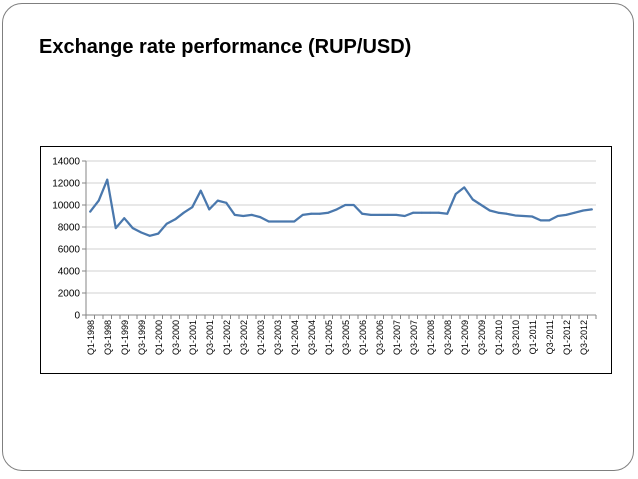  I want to click on x-tick-label: Q3-2006, so click(380, 337).